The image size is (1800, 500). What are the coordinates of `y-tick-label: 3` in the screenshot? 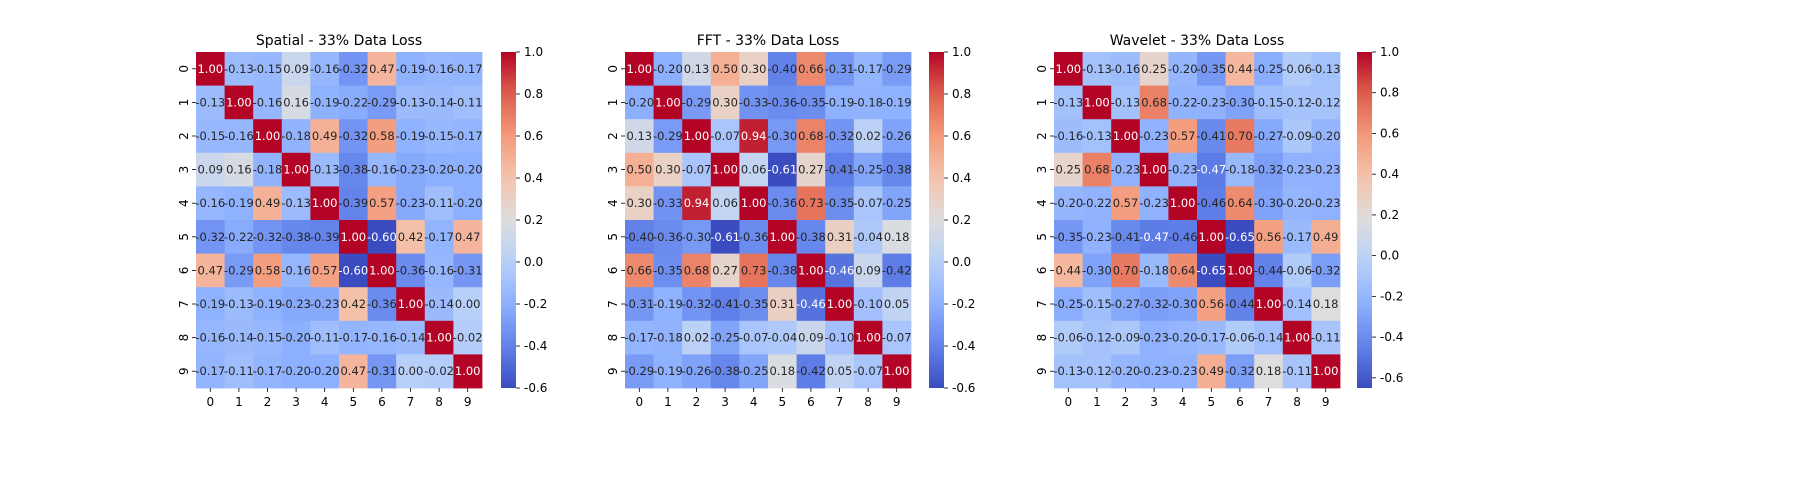 It's located at (613, 170).